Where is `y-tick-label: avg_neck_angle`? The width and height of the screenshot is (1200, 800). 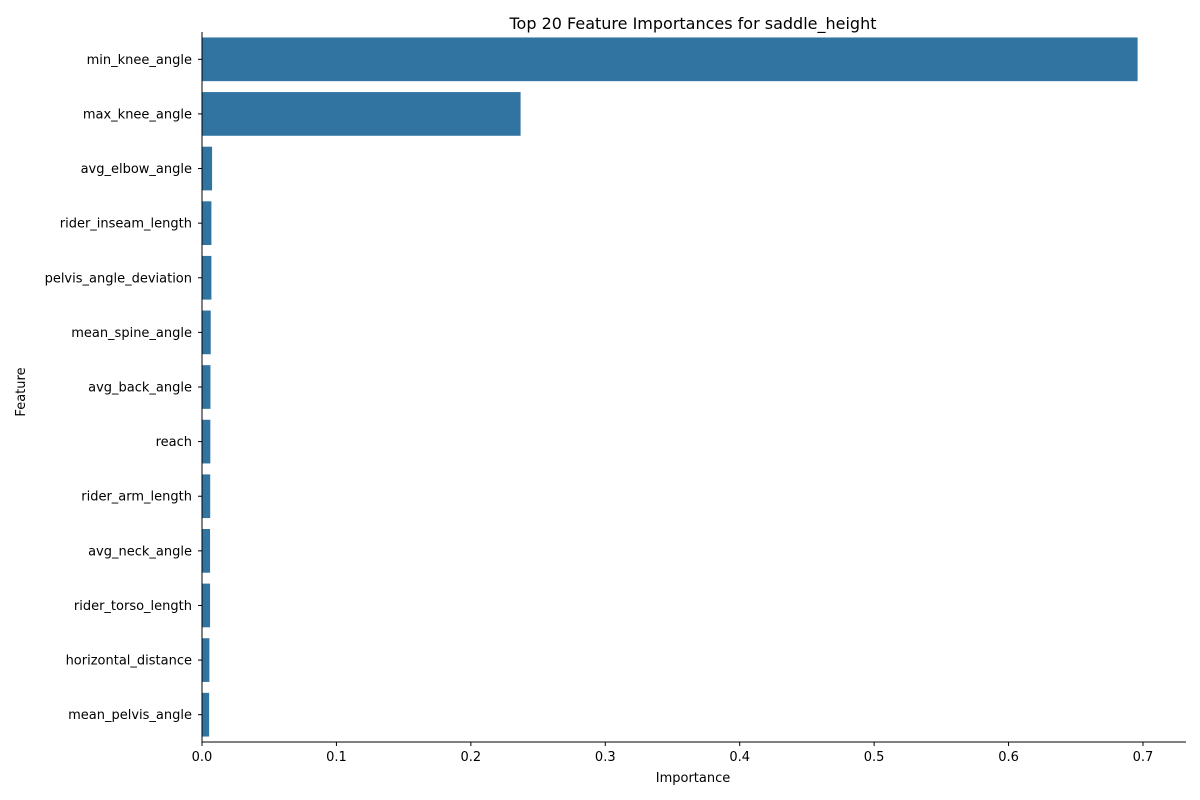 y-tick-label: avg_neck_angle is located at coordinates (140, 551).